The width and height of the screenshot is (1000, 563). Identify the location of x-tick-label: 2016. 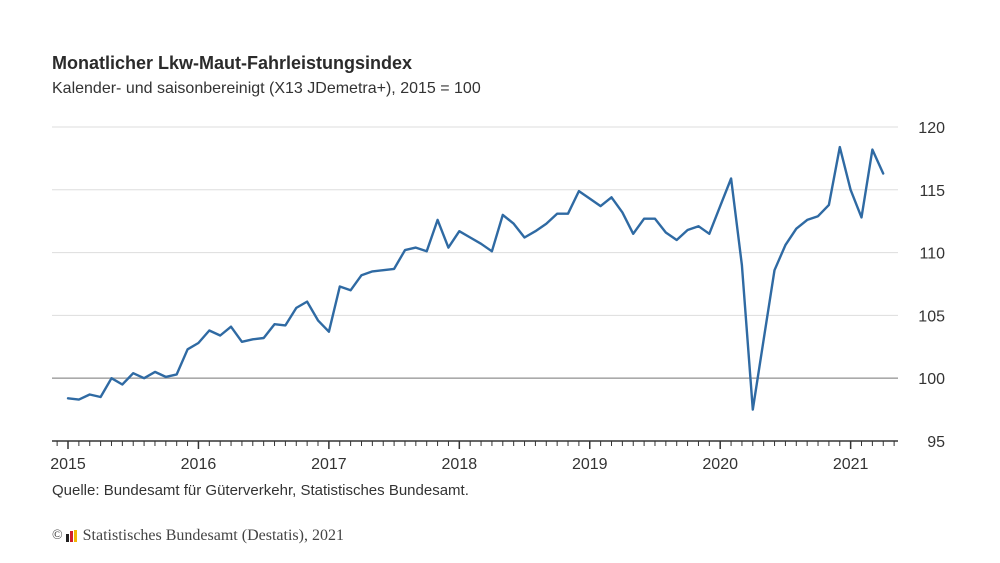
(199, 464).